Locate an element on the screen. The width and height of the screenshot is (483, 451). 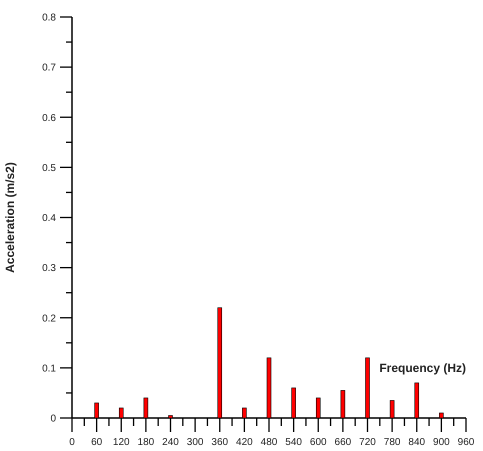
y-tick-label: 0.1 is located at coordinates (49, 368).